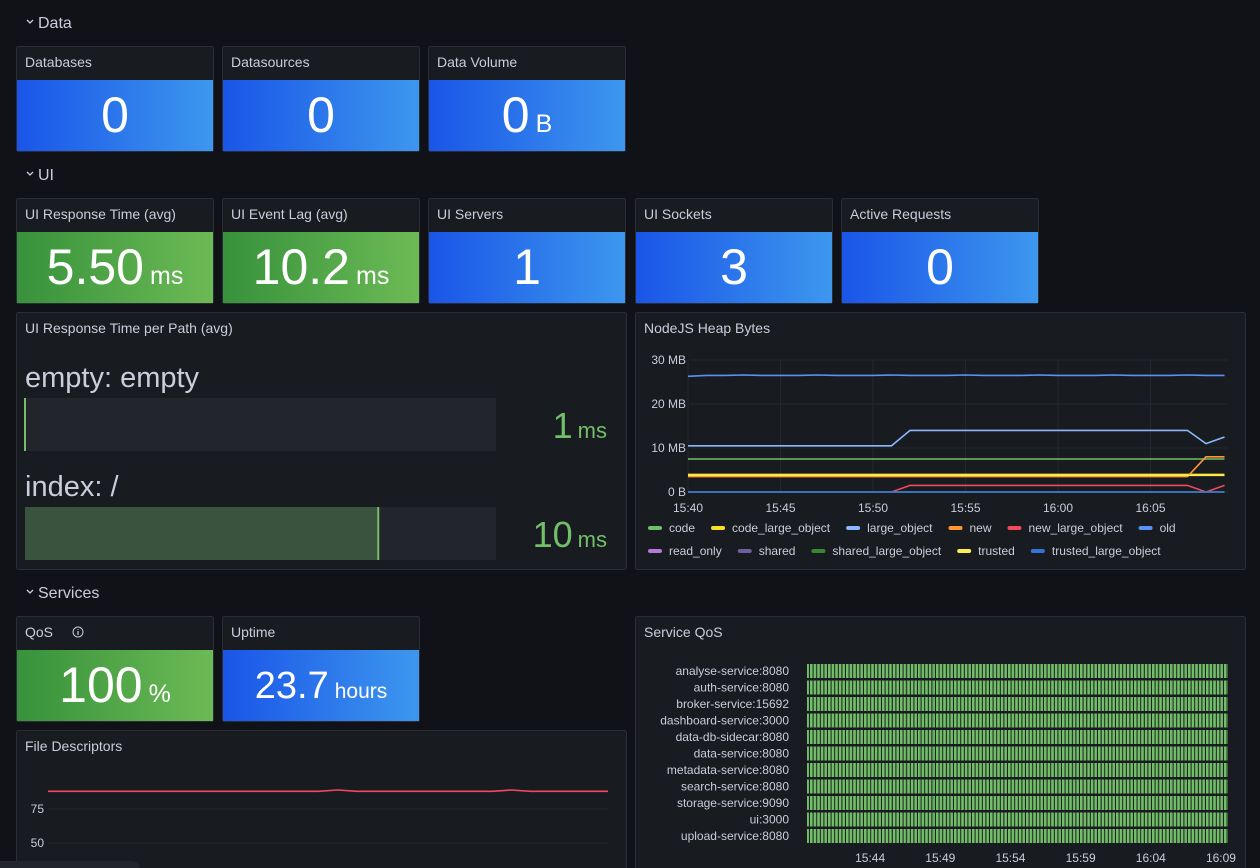 The height and width of the screenshot is (868, 1260). Describe the element at coordinates (372, 276) in the screenshot. I see `stat-unit: ms` at that location.